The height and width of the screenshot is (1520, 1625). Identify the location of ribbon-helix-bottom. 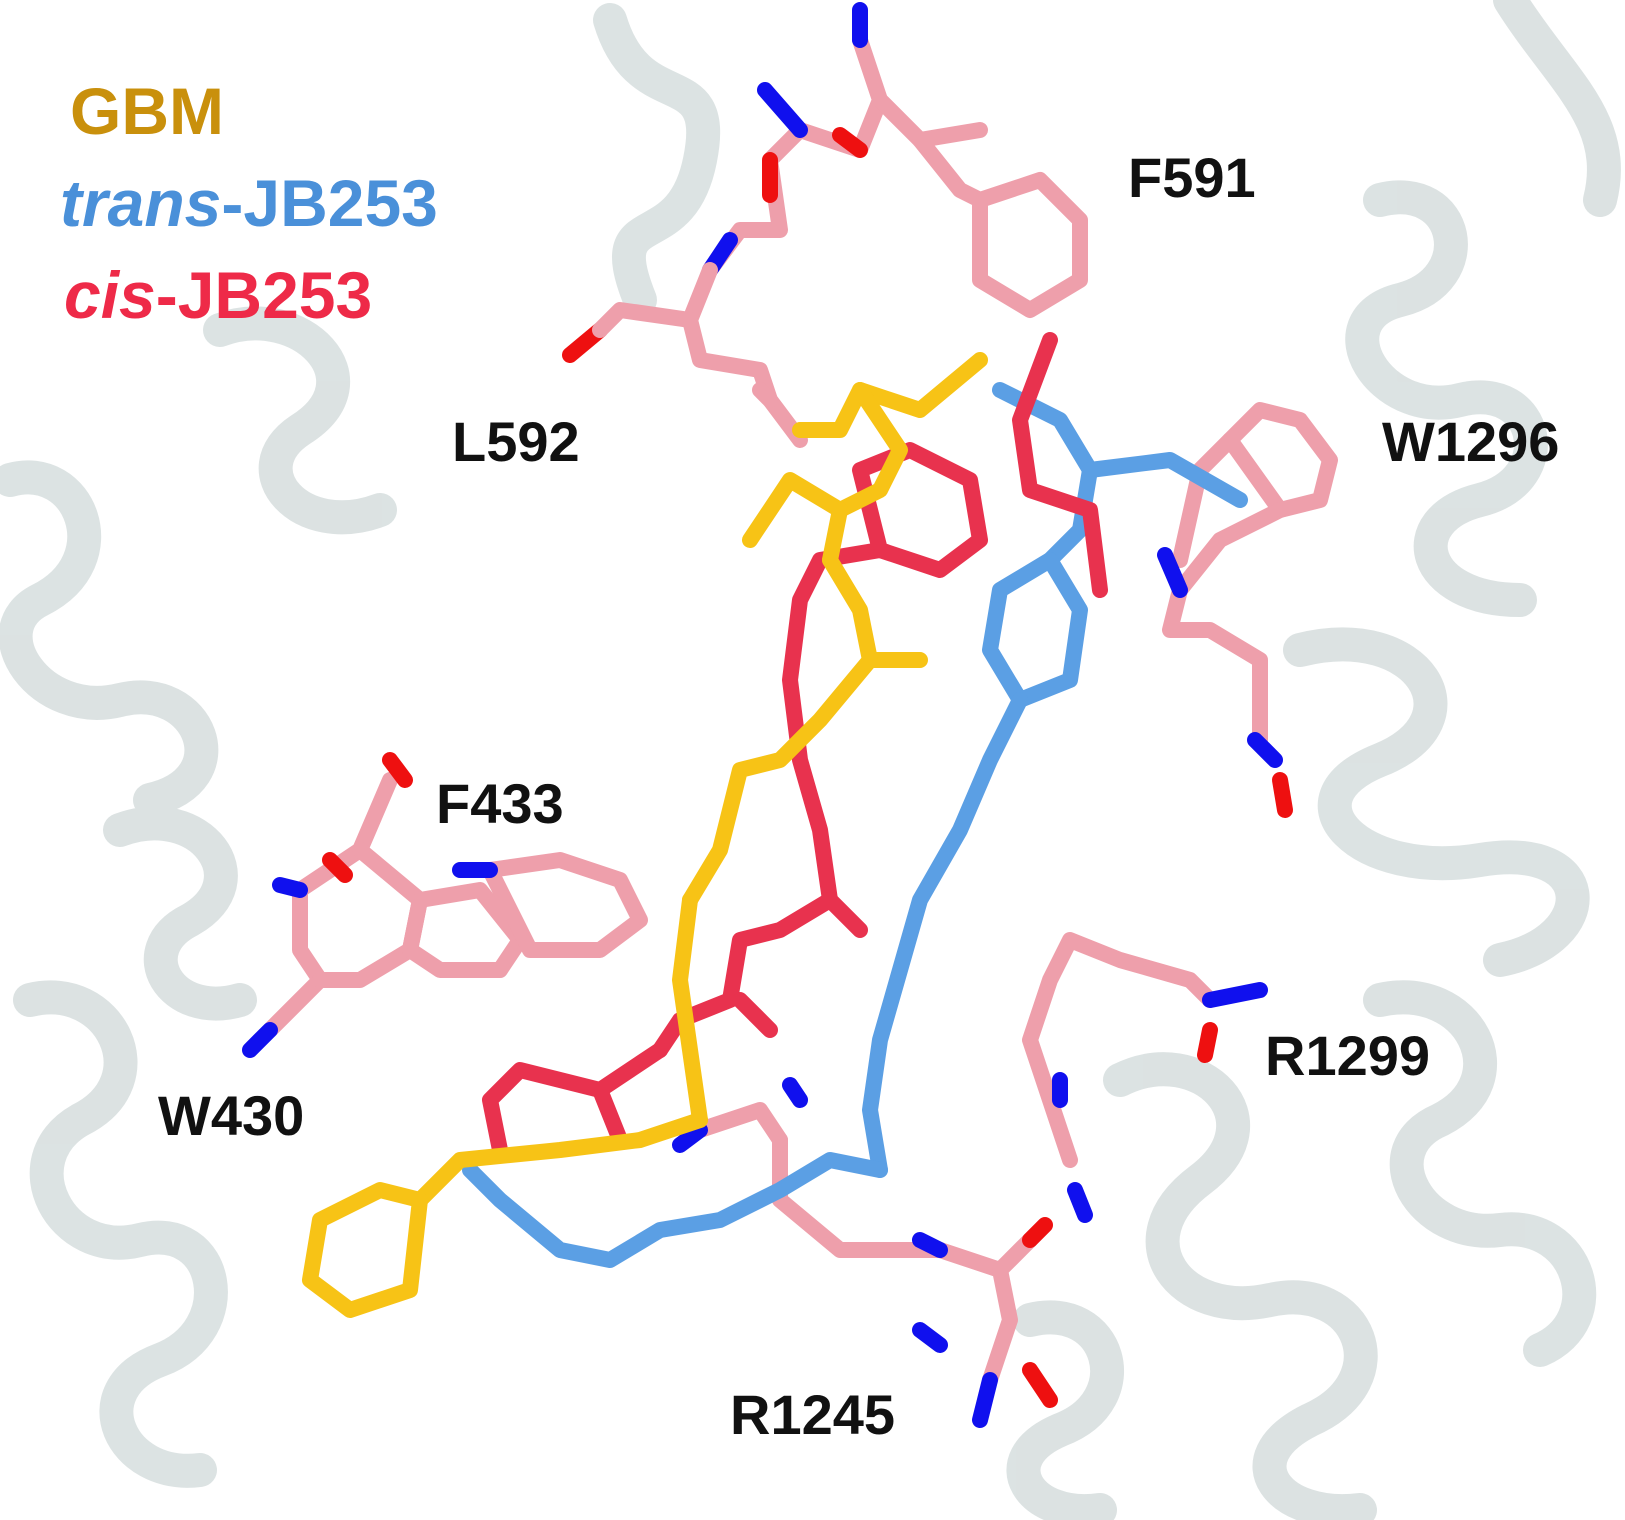
(1065, 1410).